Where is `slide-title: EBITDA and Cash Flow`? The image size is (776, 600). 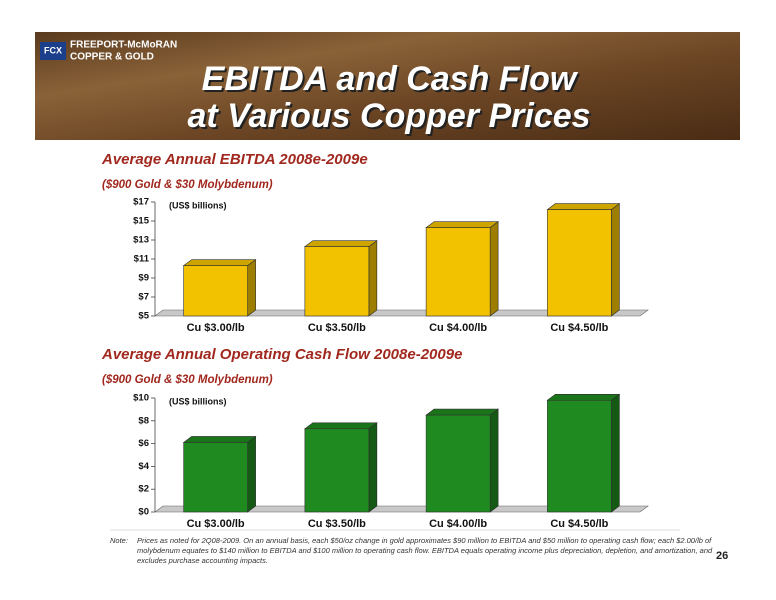 slide-title: EBITDA and Cash Flow is located at coordinates (390, 79).